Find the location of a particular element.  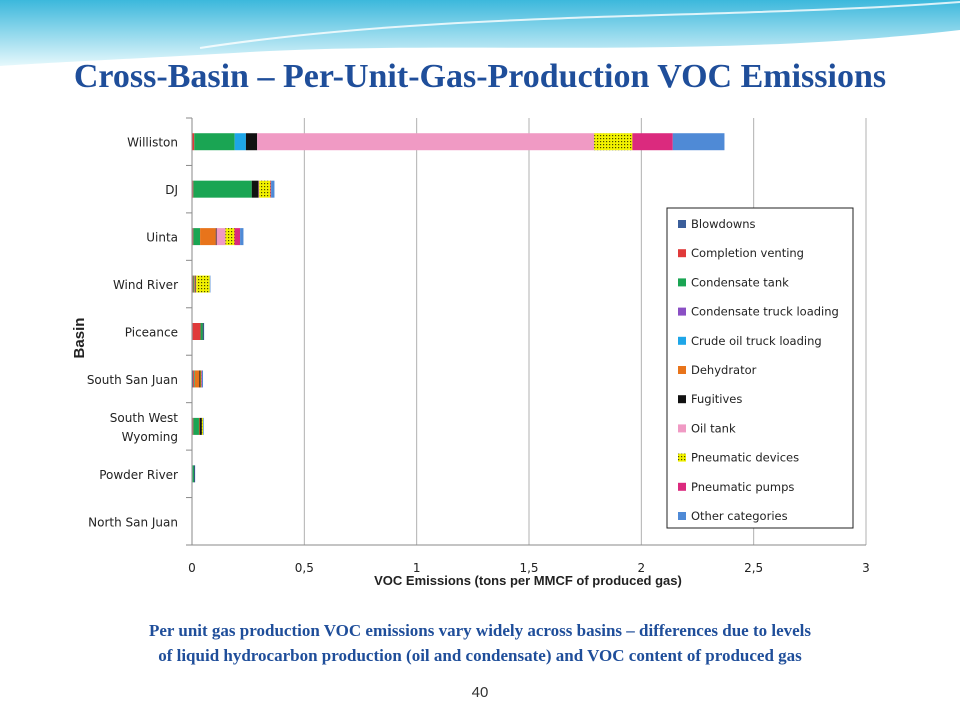

legend-swatch-condensate-tank is located at coordinates (682, 282).